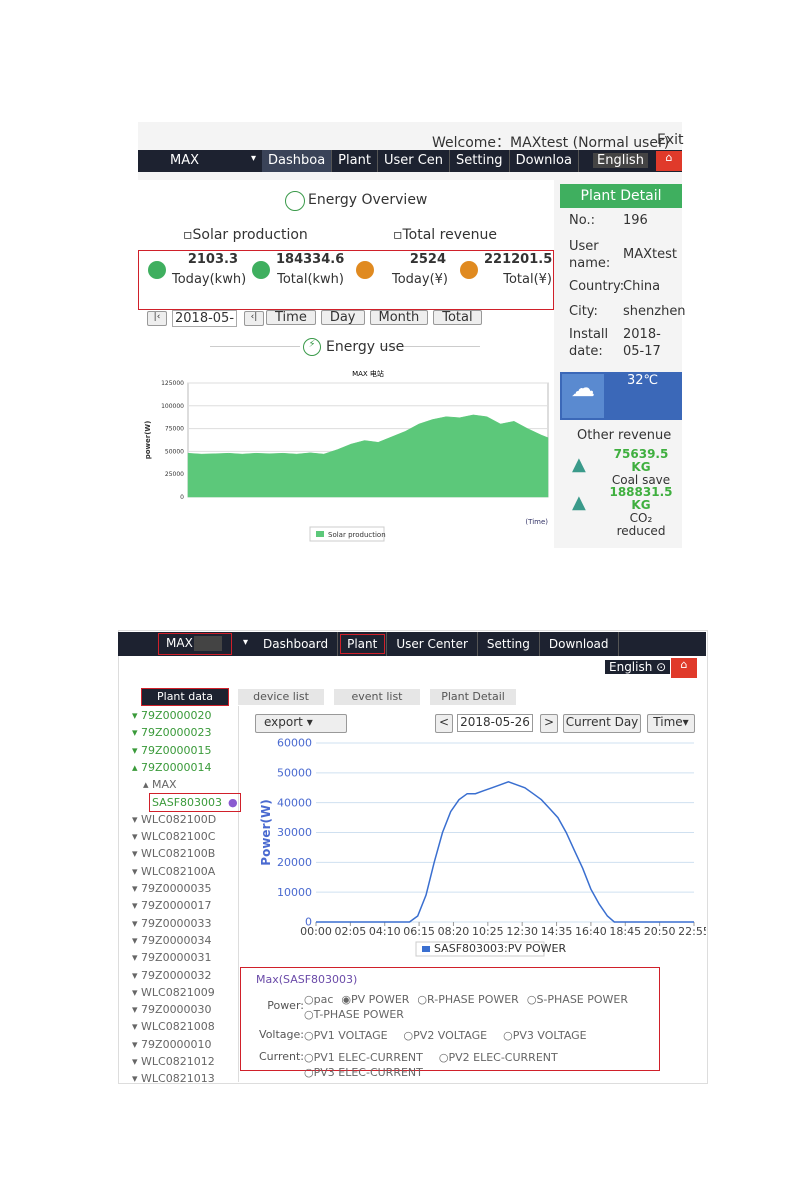  What do you see at coordinates (178, 854) in the screenshot?
I see `tree-label: WLC082100B` at bounding box center [178, 854].